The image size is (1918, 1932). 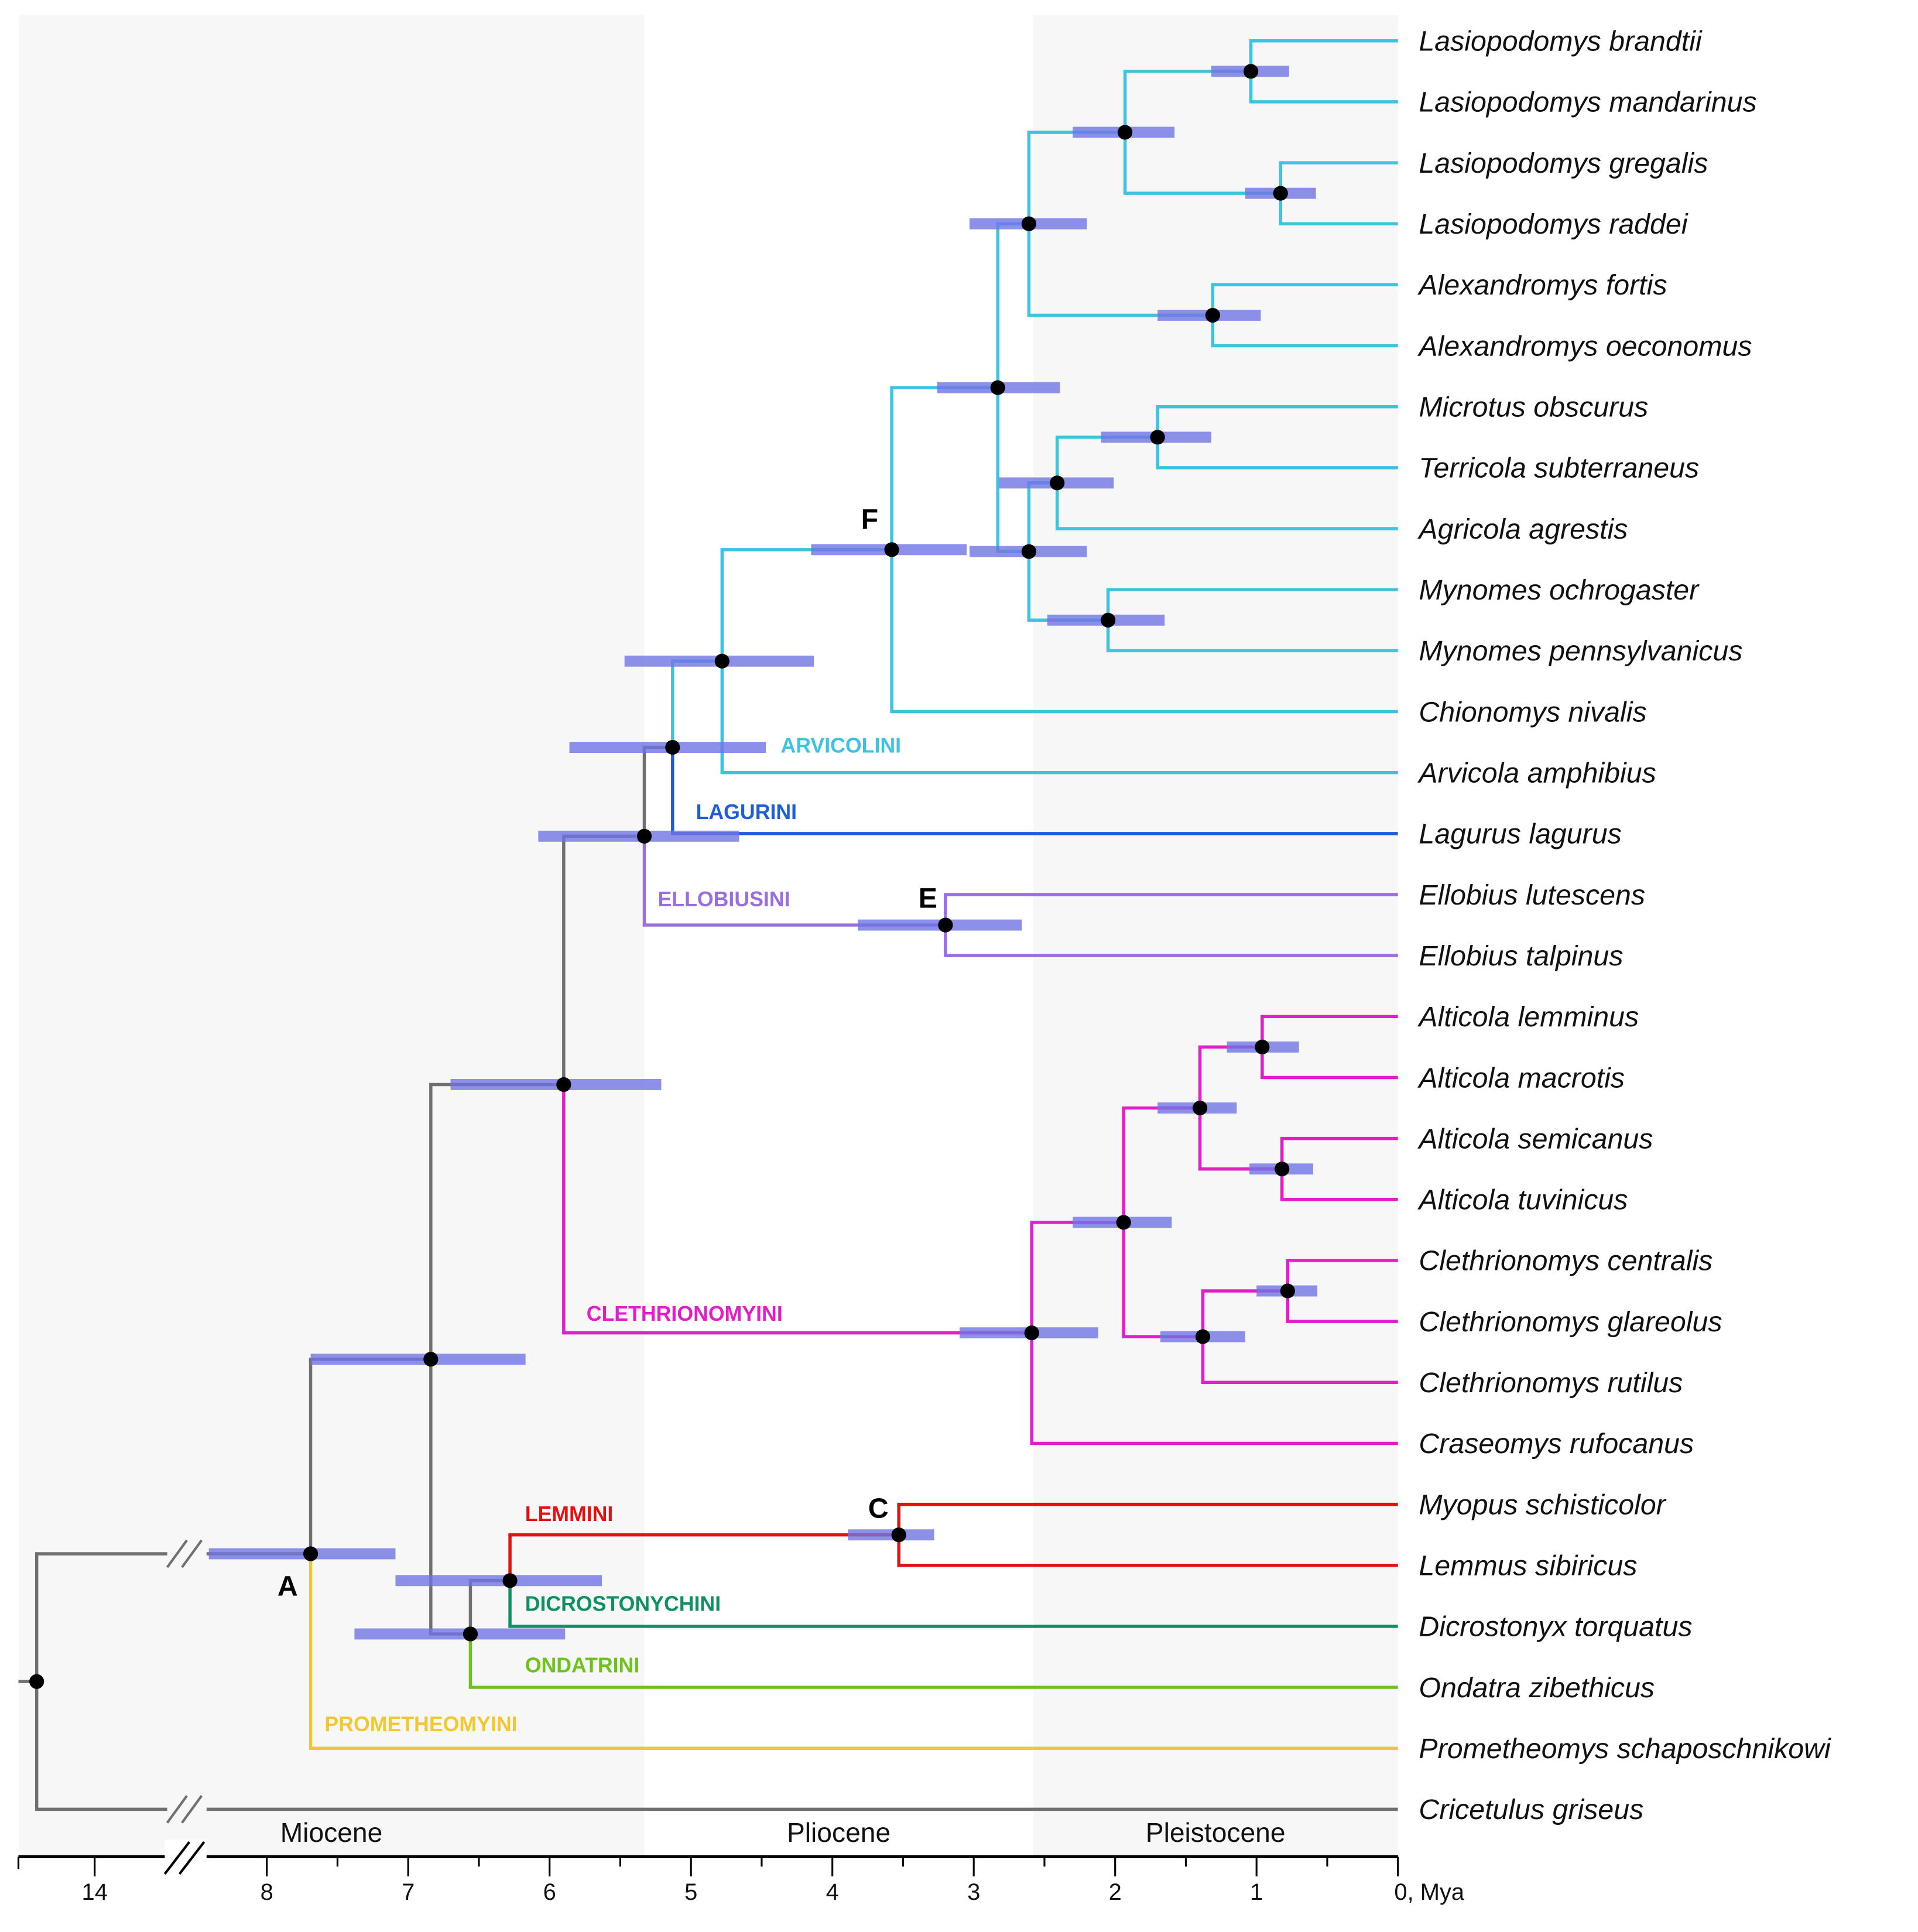 What do you see at coordinates (832, 1892) in the screenshot?
I see `axis-tick-label: 4` at bounding box center [832, 1892].